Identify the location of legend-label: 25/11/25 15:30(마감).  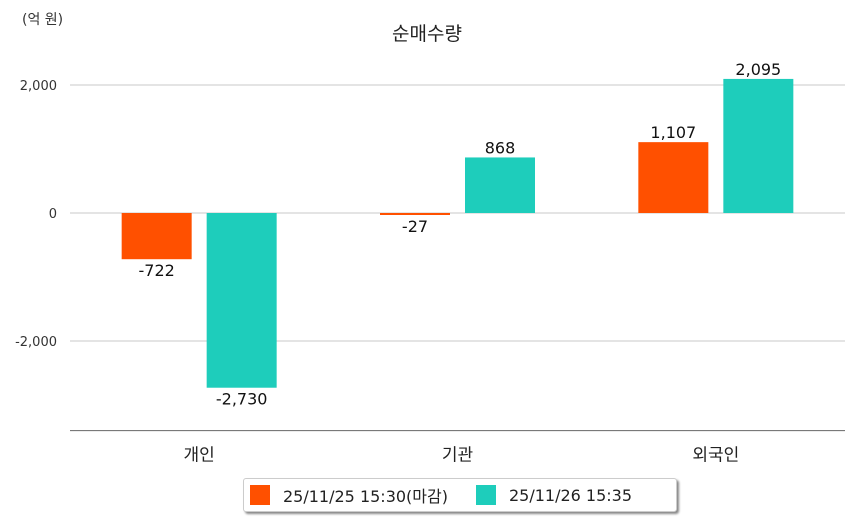
(365, 496).